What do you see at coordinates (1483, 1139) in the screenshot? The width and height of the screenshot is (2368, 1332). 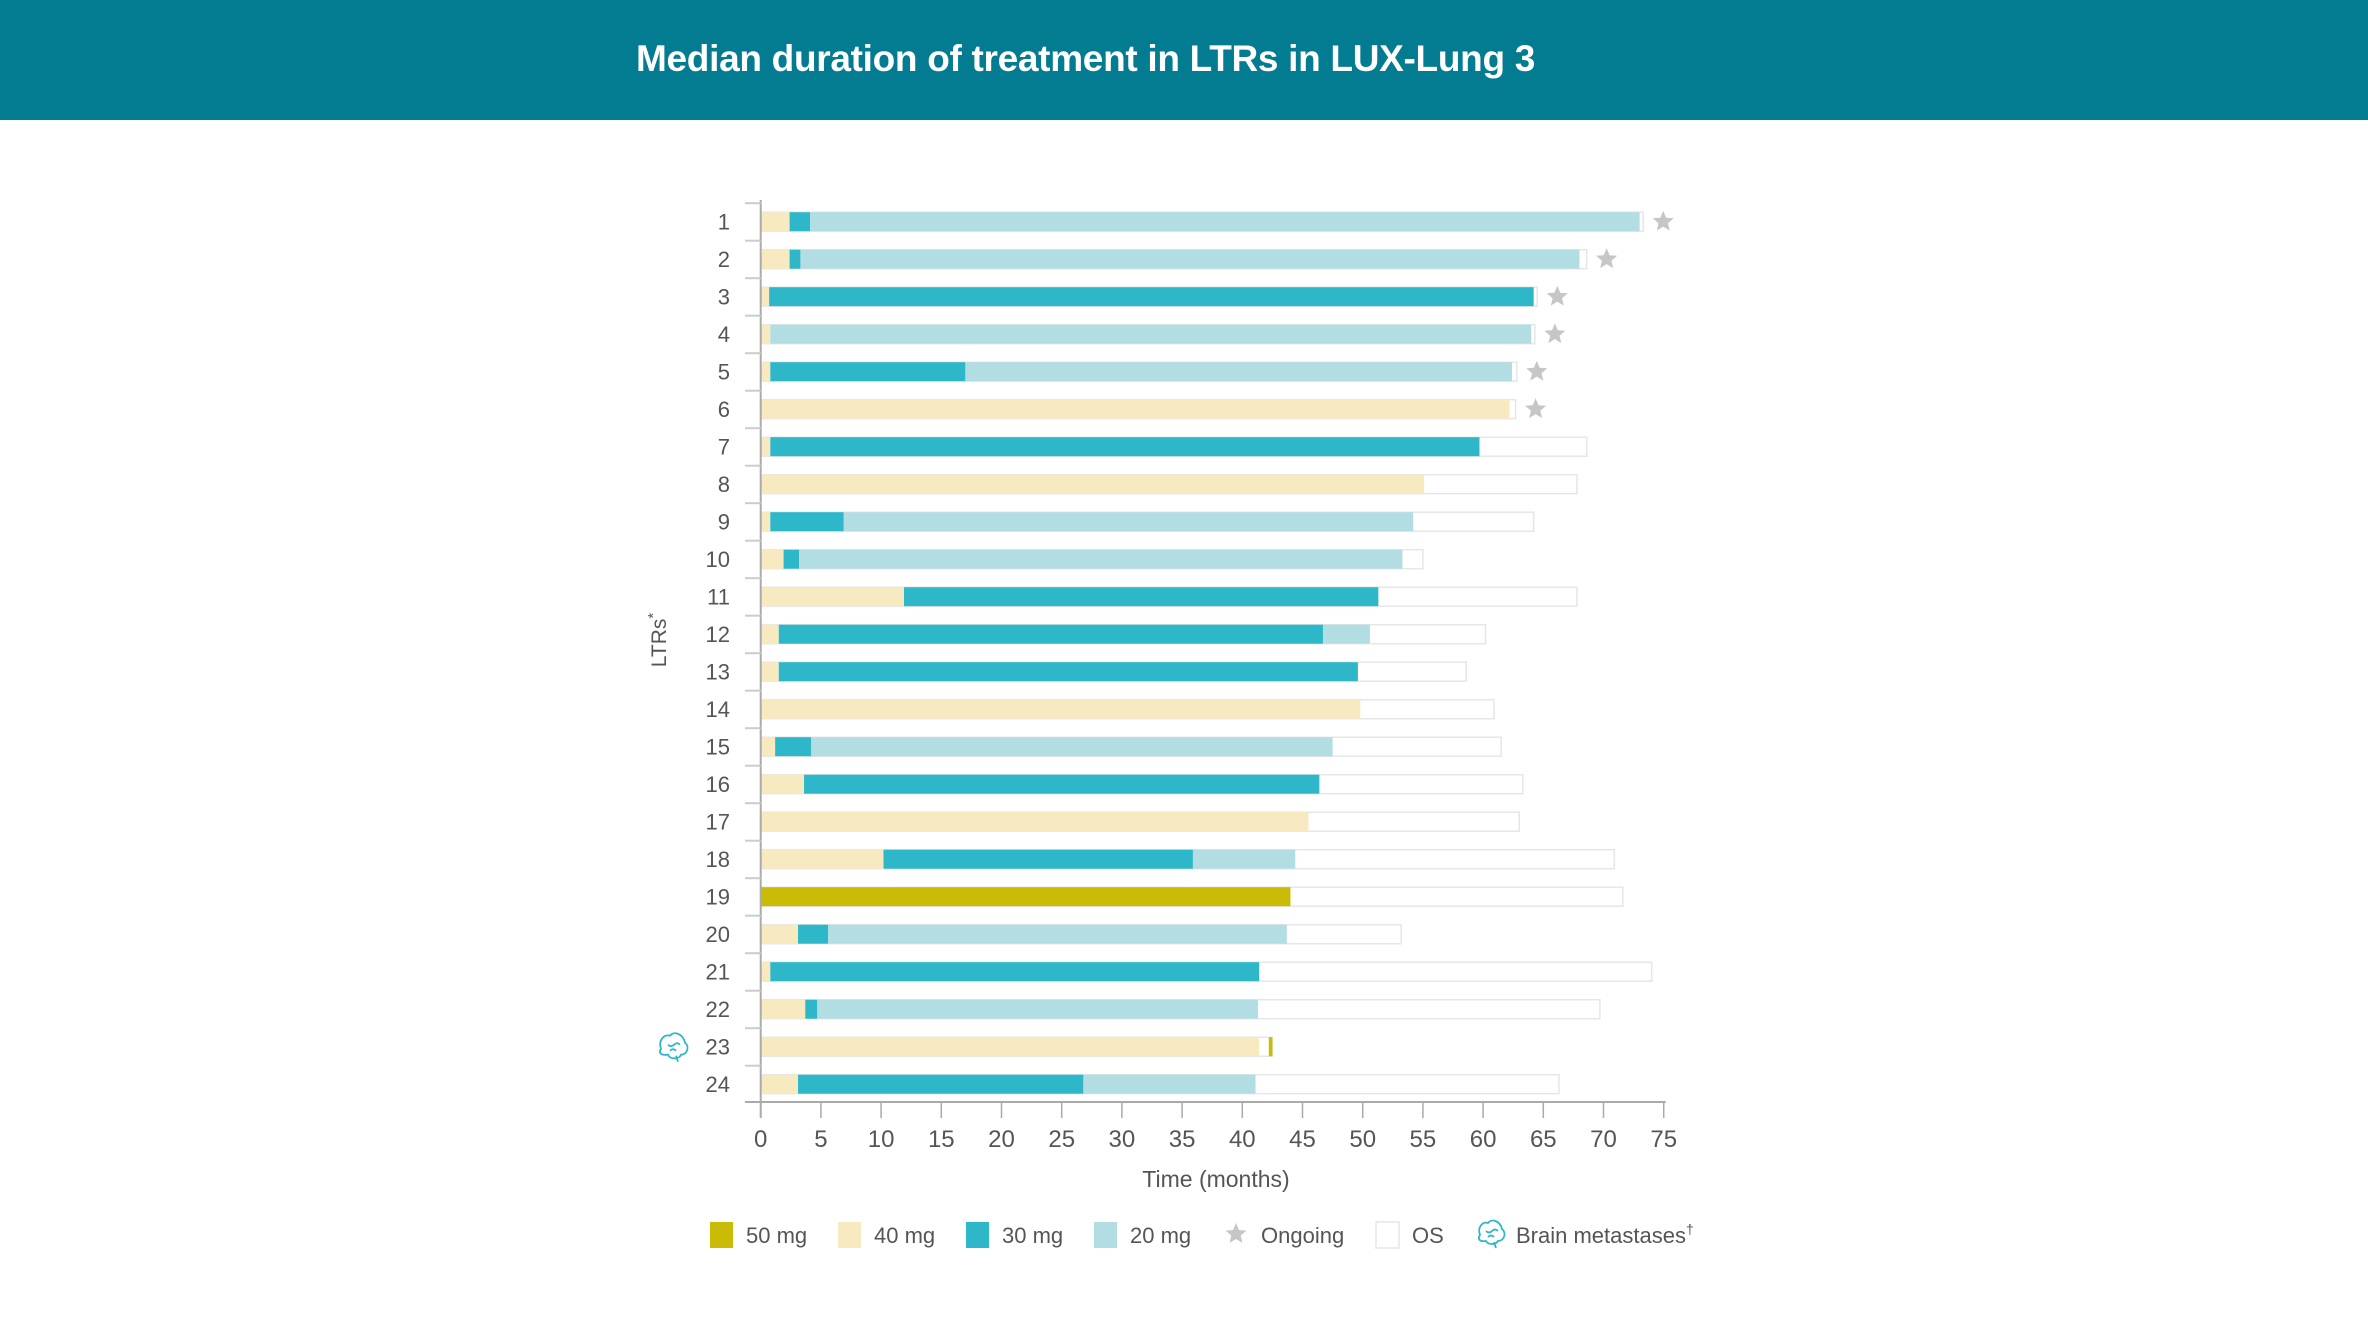 I see `x-tick-label: 60` at bounding box center [1483, 1139].